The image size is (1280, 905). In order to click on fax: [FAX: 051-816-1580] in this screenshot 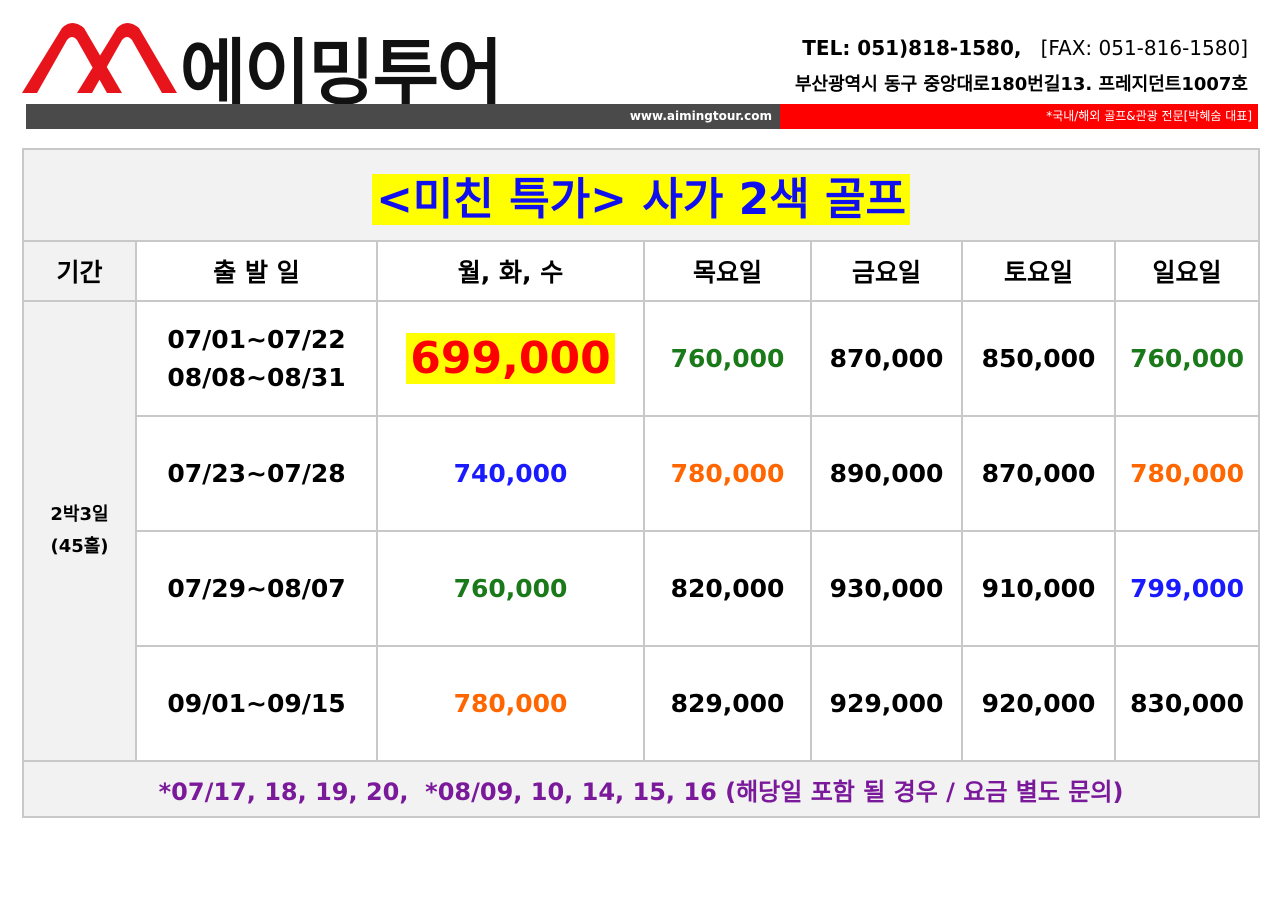, I will do `click(1144, 48)`.